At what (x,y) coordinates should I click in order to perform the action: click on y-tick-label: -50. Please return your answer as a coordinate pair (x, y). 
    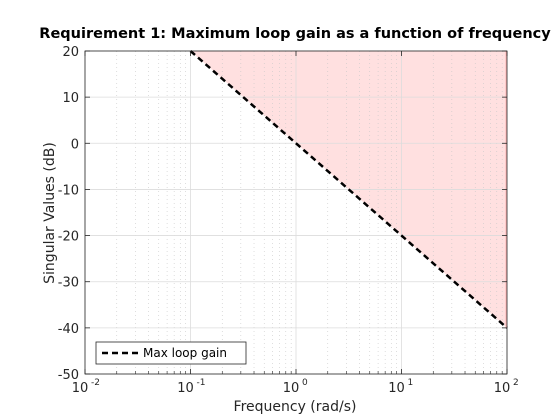
    Looking at the image, I should click on (68, 375).